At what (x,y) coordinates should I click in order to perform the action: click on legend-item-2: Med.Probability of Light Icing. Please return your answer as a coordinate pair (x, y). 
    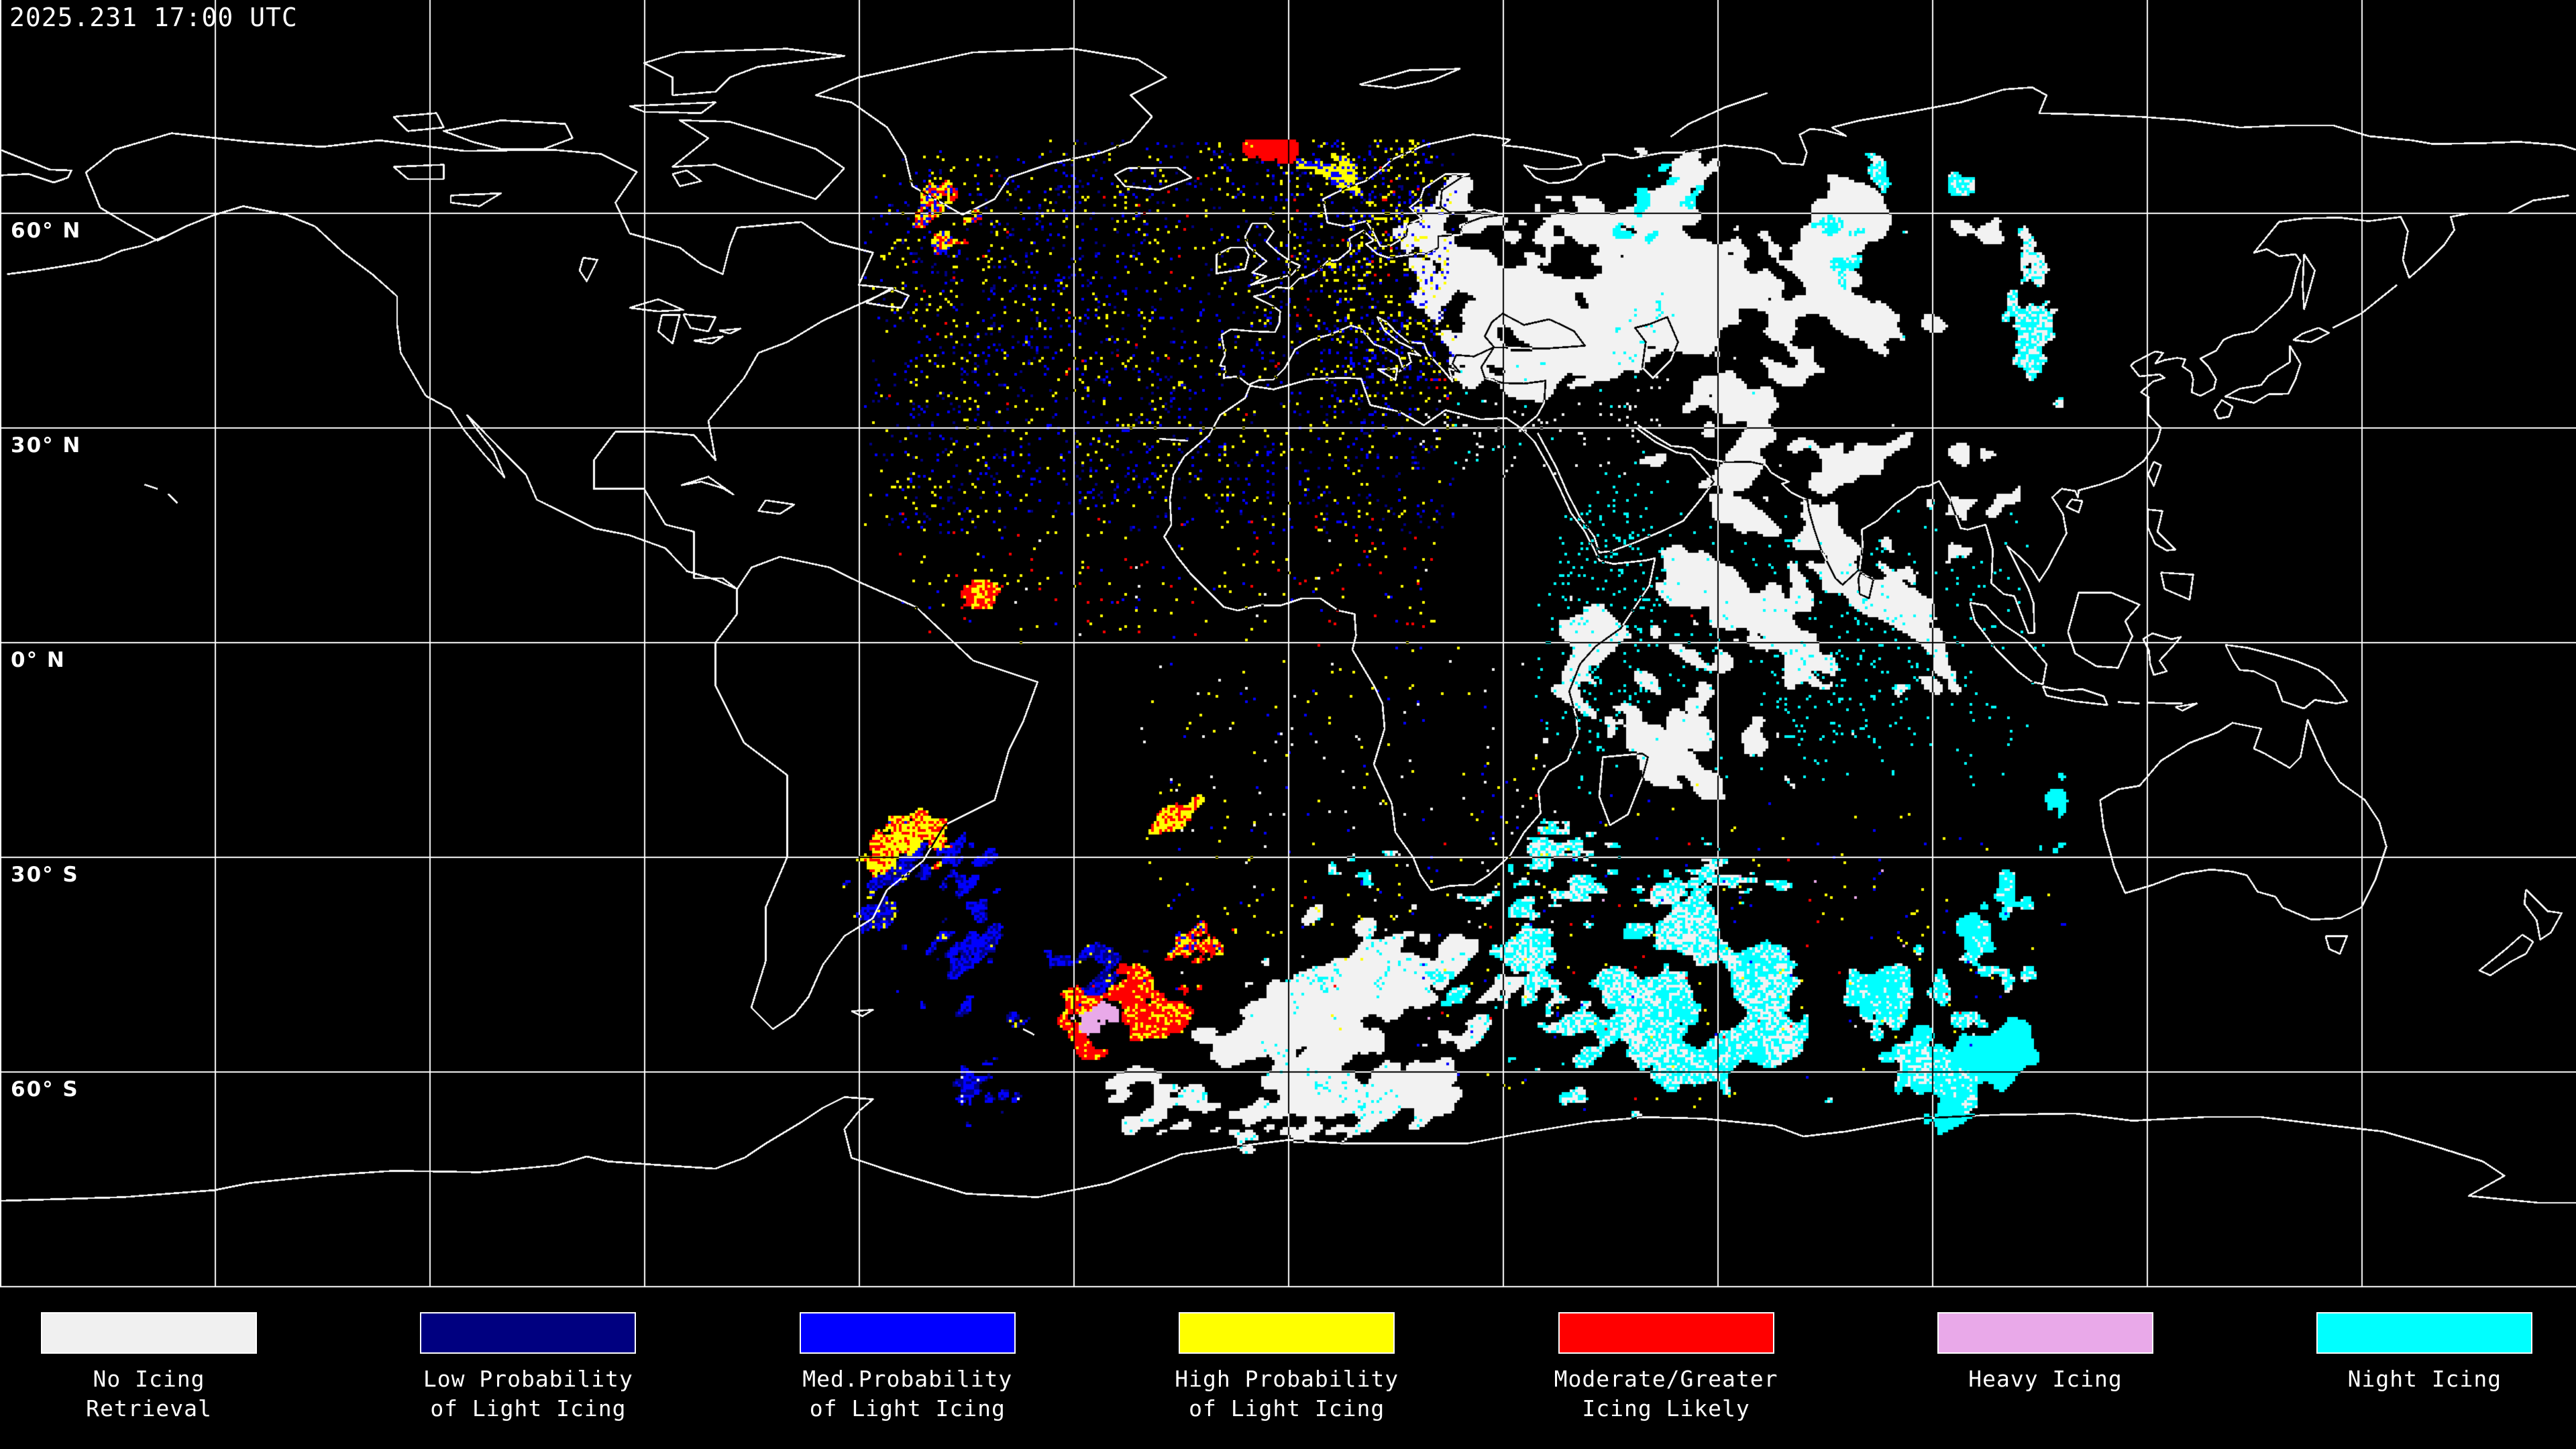
    Looking at the image, I should click on (908, 1368).